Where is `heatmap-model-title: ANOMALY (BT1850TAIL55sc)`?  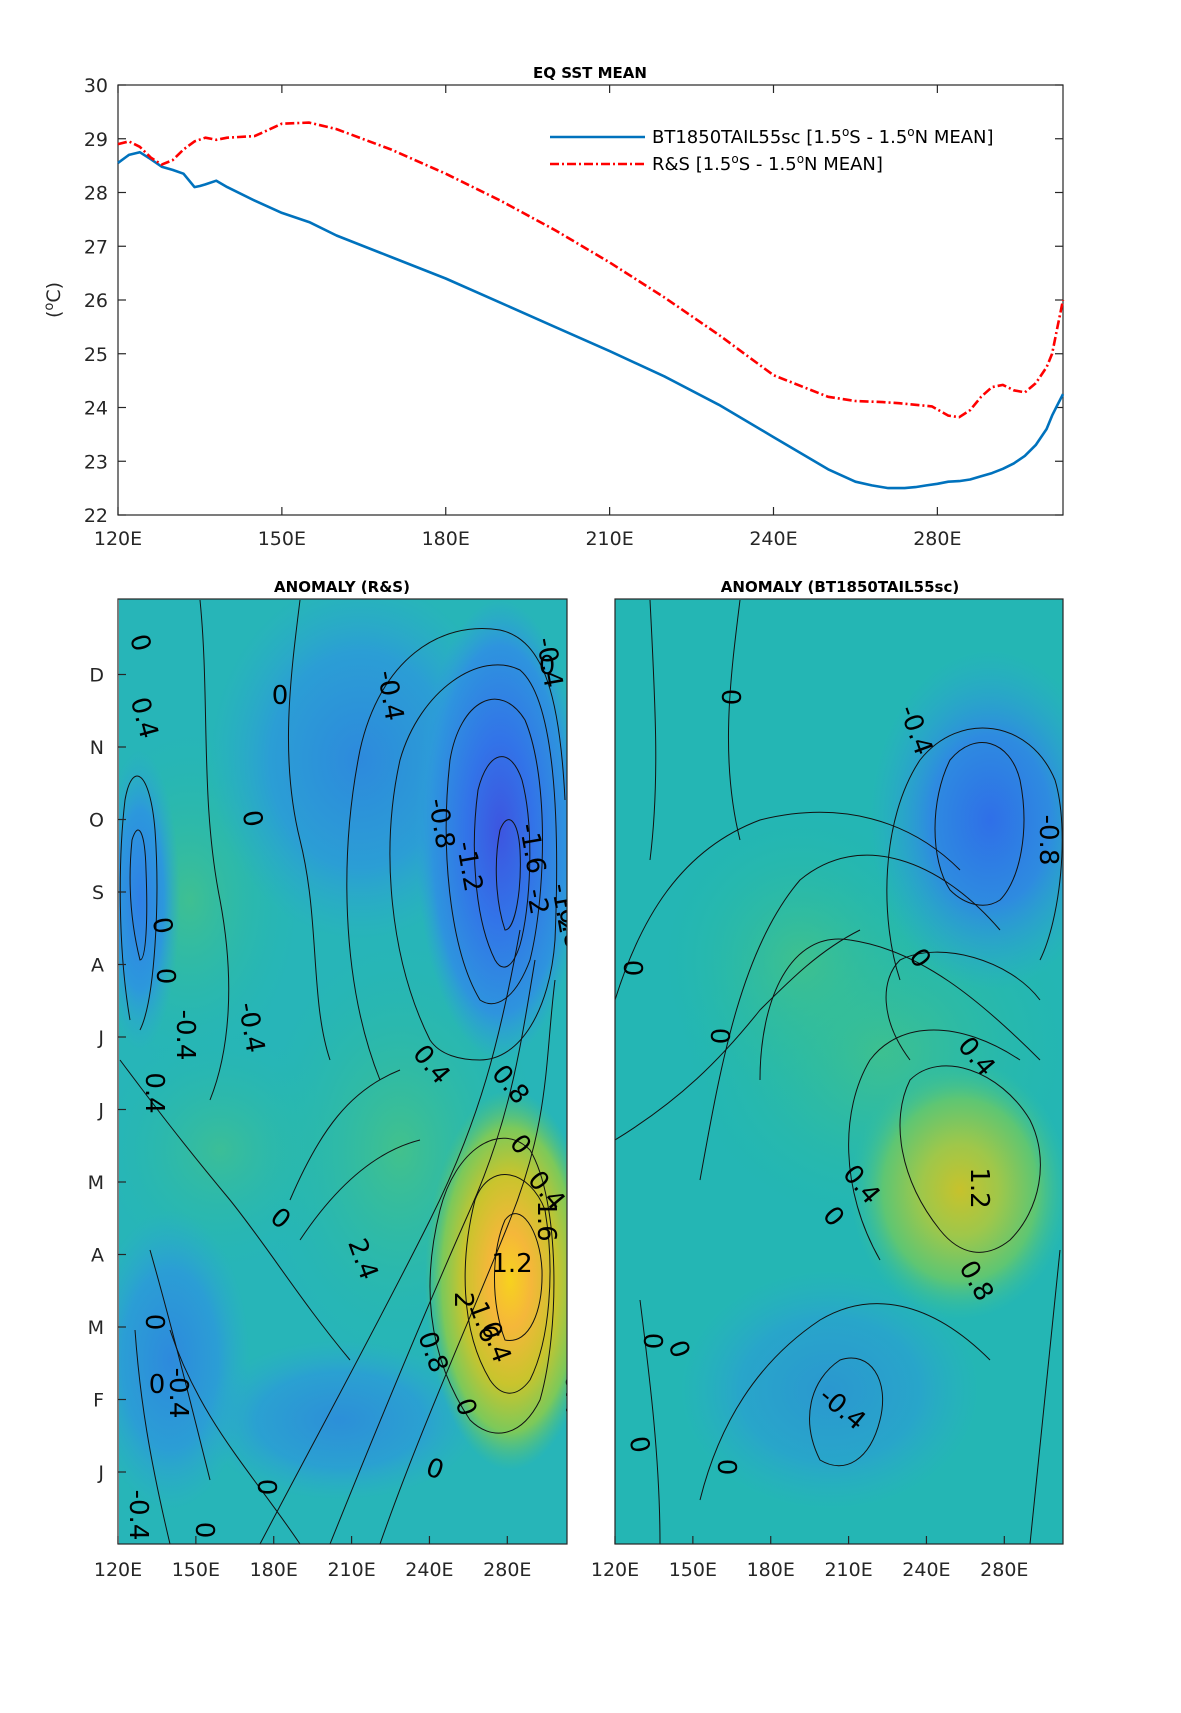
heatmap-model-title: ANOMALY (BT1850TAIL55sc) is located at coordinates (840, 587).